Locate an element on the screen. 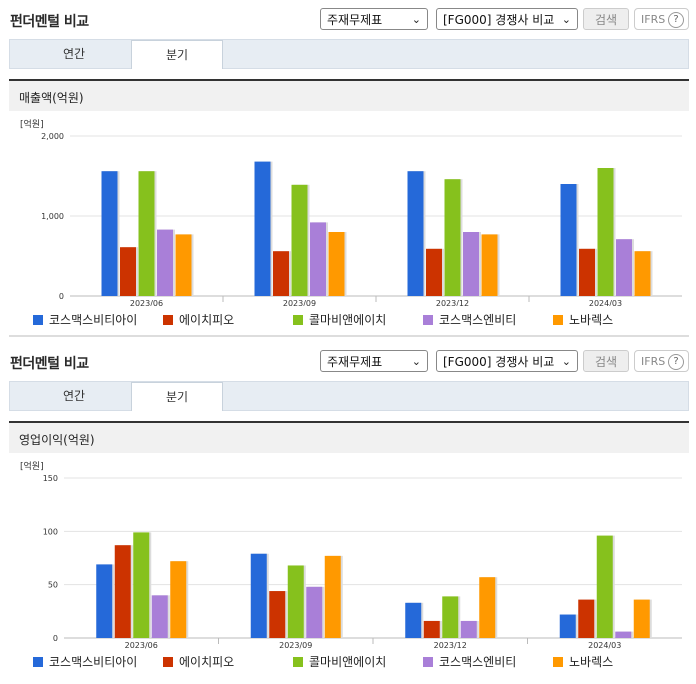 This screenshot has height=684, width=696. x-tick-label: 2023/09 is located at coordinates (299, 302).